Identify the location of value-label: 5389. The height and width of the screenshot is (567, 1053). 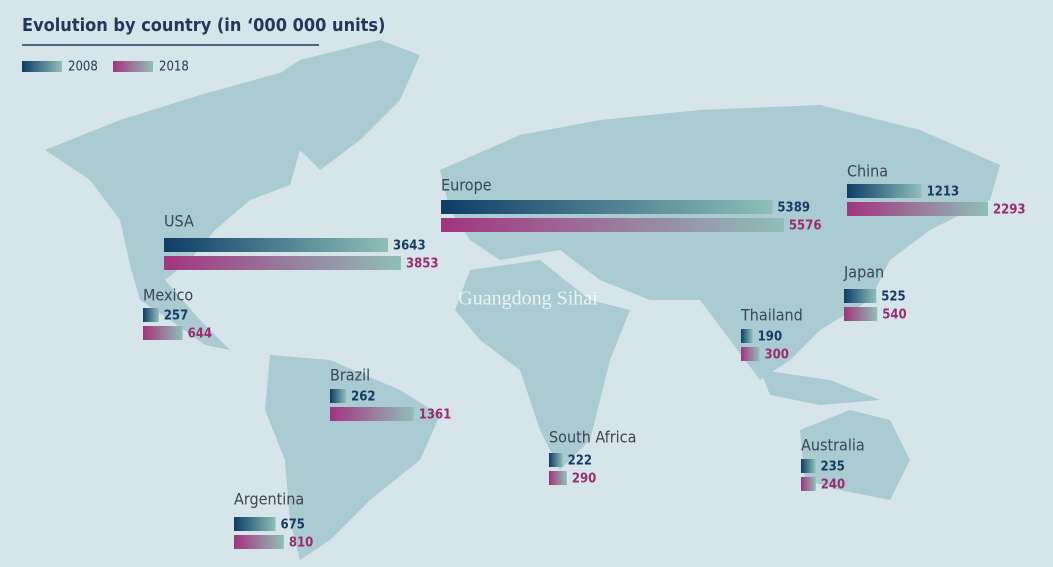
(793, 208).